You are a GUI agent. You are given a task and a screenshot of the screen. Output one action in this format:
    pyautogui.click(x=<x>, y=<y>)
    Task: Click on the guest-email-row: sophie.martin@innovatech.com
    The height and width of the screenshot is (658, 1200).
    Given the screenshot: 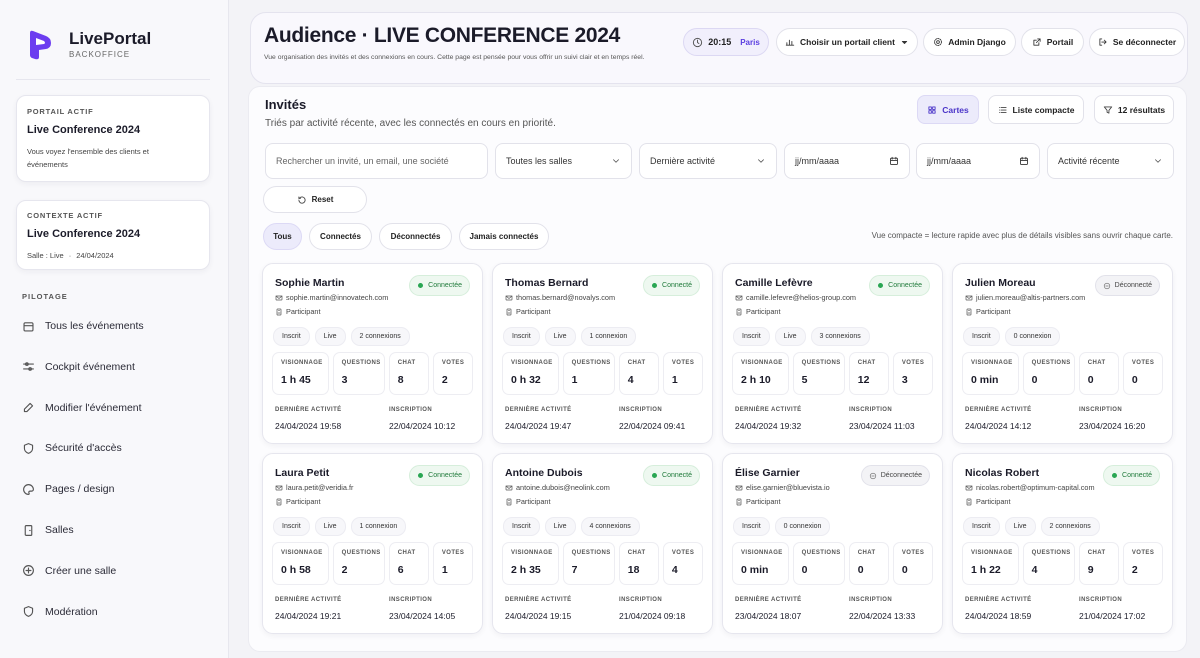 What is the action you would take?
    pyautogui.click(x=375, y=297)
    